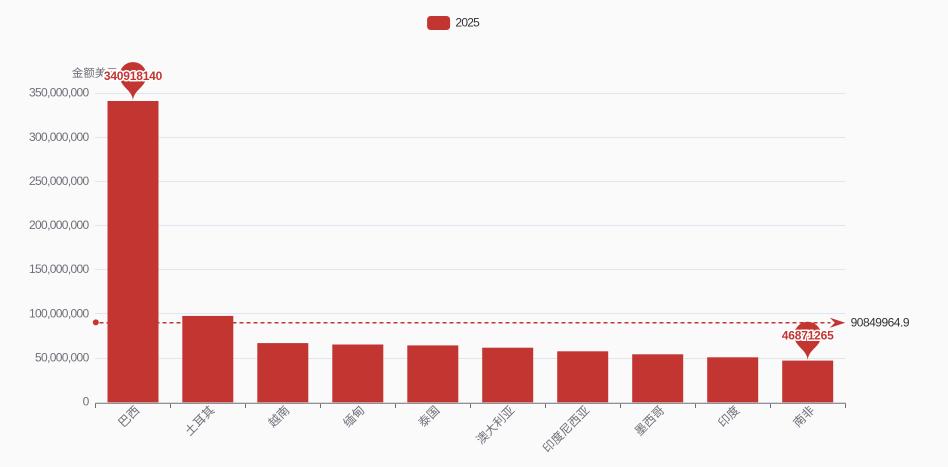 The height and width of the screenshot is (467, 948). Describe the element at coordinates (86, 402) in the screenshot. I see `svg-text: 0` at that location.